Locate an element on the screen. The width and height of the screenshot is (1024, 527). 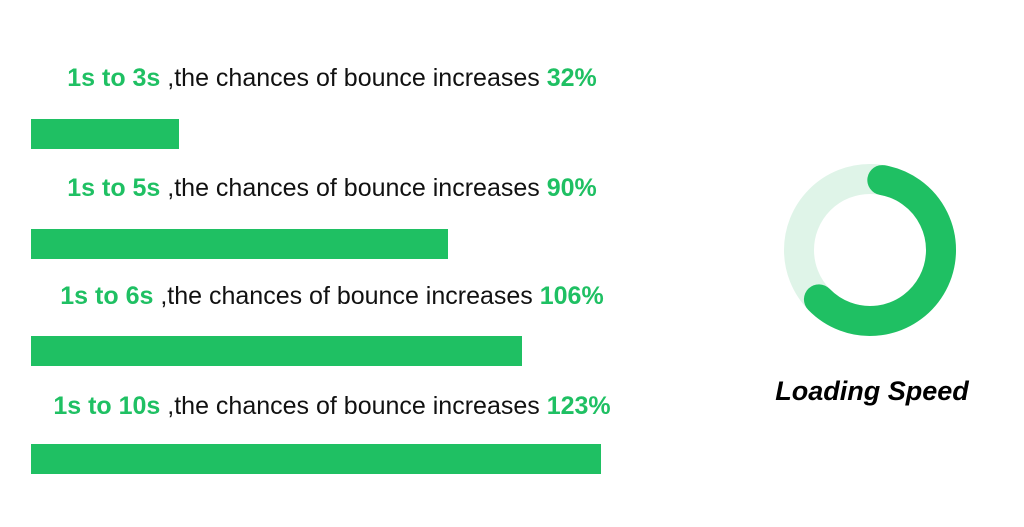
bar-category: 1s to 6s is located at coordinates (107, 296).